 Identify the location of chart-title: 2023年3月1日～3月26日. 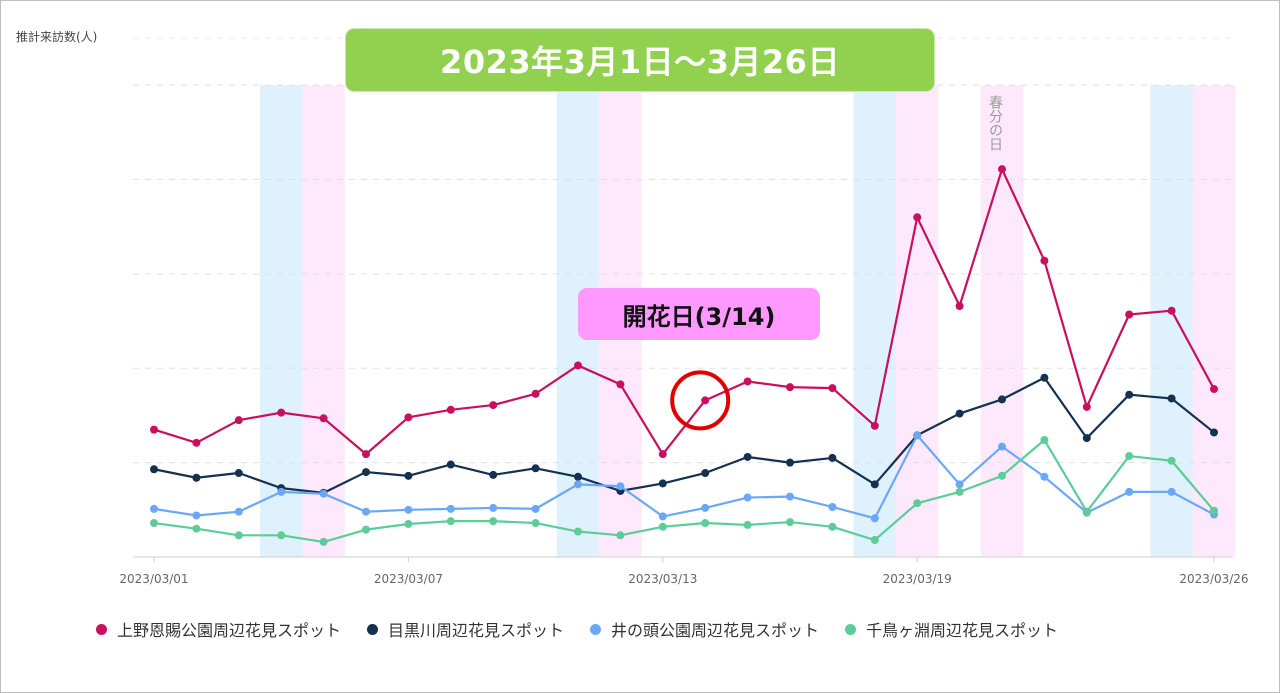
(640, 62).